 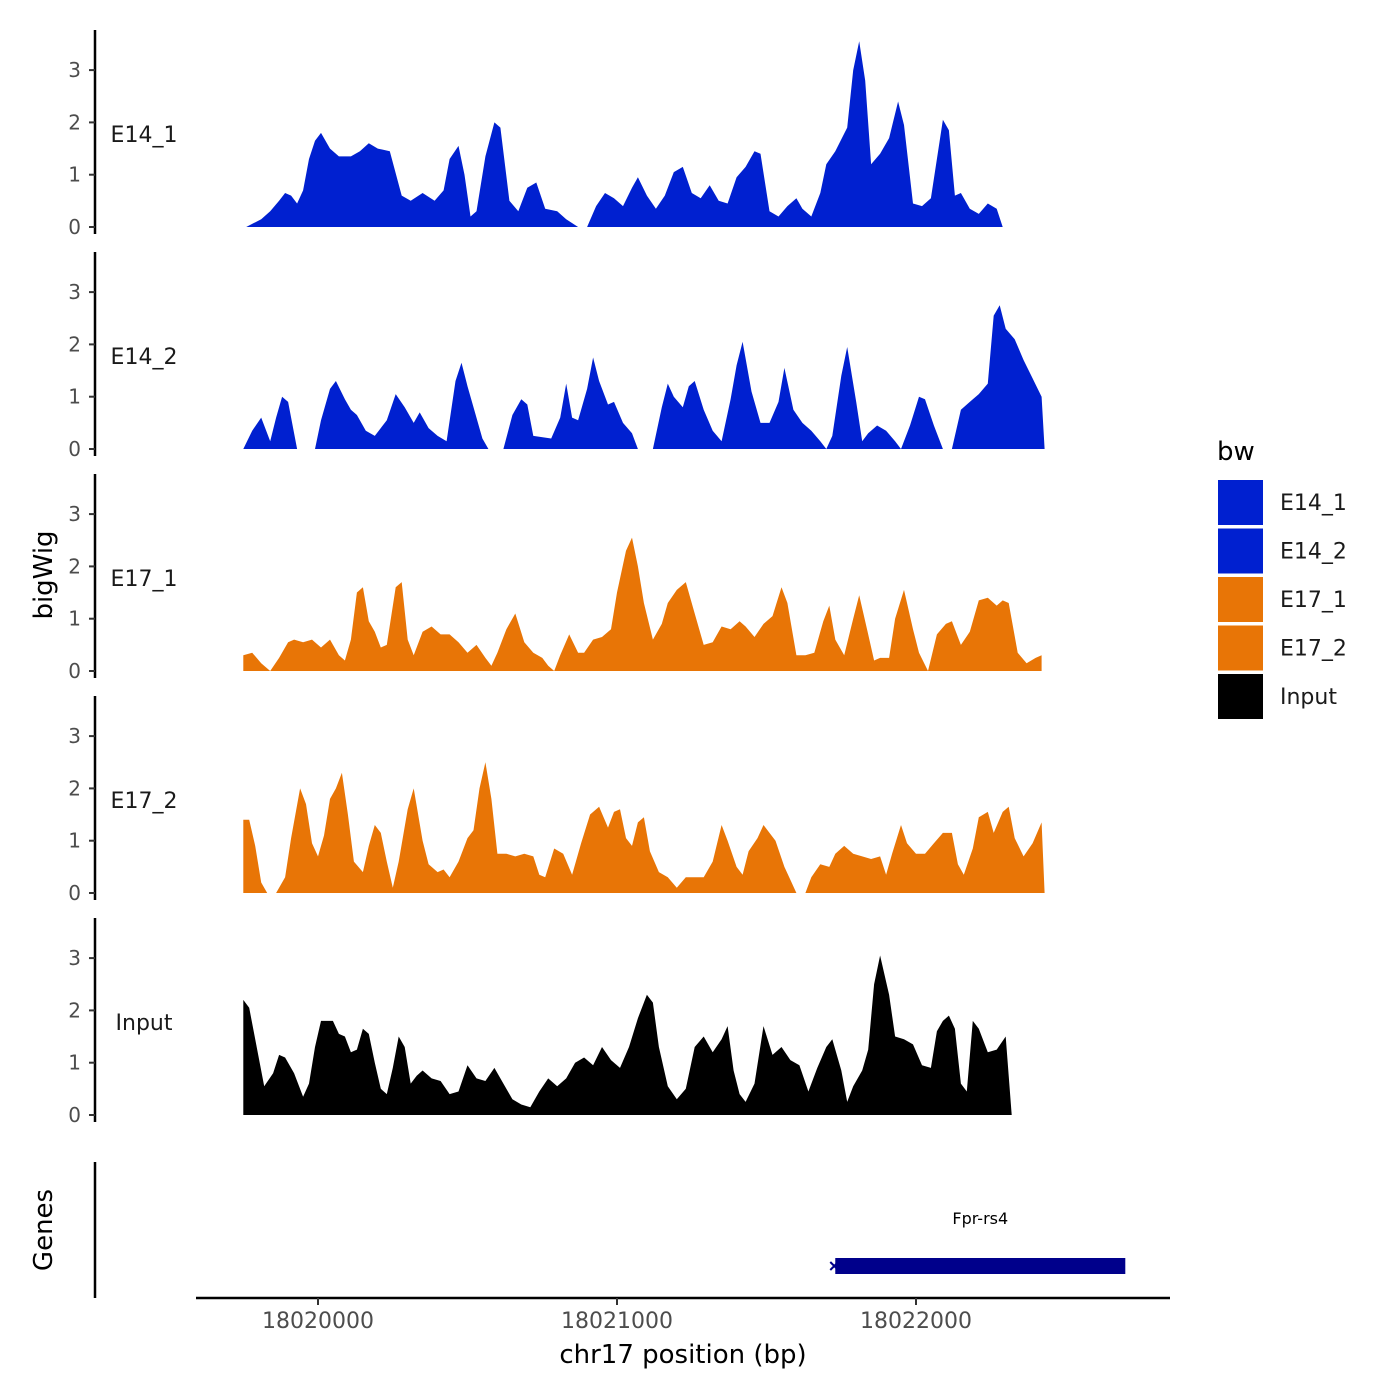 I want to click on x-ticks-layer: 18020000 18021000 18022000, so click(x=617, y=1316).